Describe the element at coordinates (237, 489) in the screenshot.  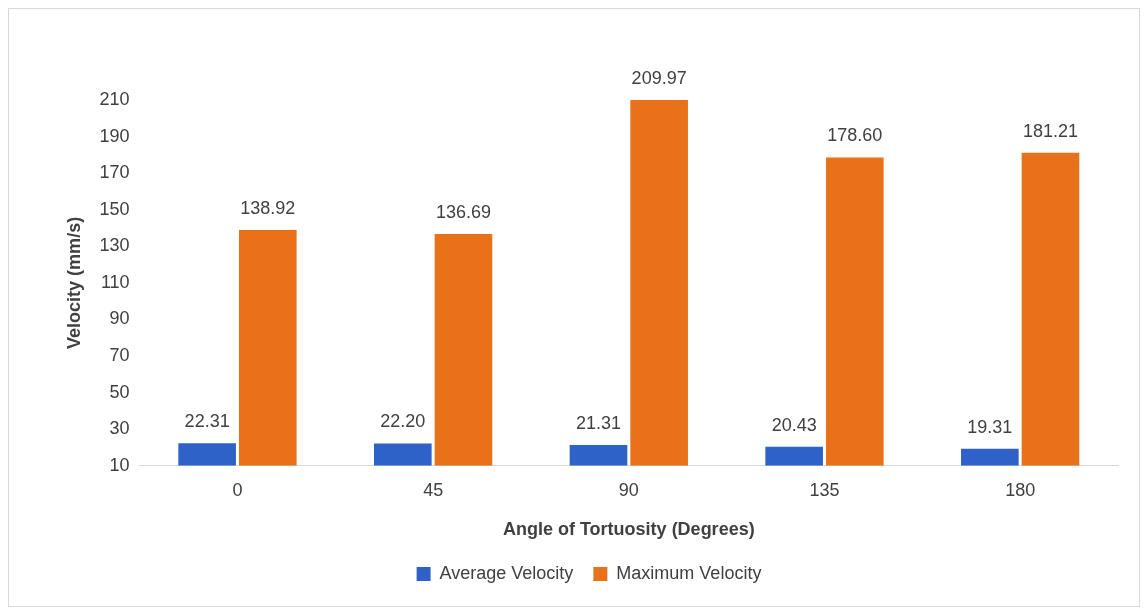
I see `x-tick-label: 0` at that location.